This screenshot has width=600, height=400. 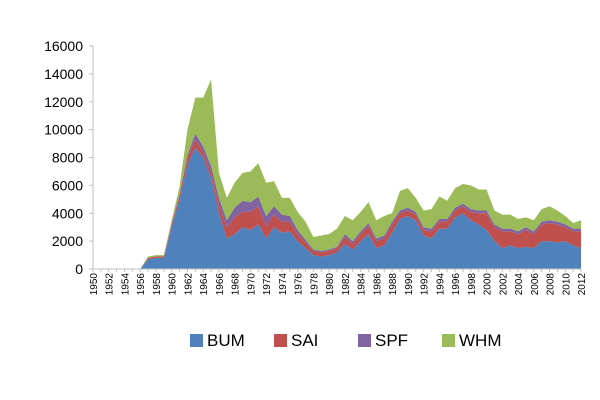 What do you see at coordinates (377, 284) in the screenshot?
I see `x-tick-label: 1986` at bounding box center [377, 284].